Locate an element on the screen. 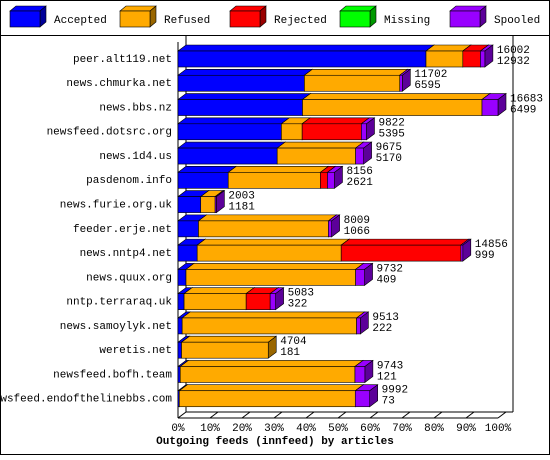  bar-label: 121 is located at coordinates (387, 377).